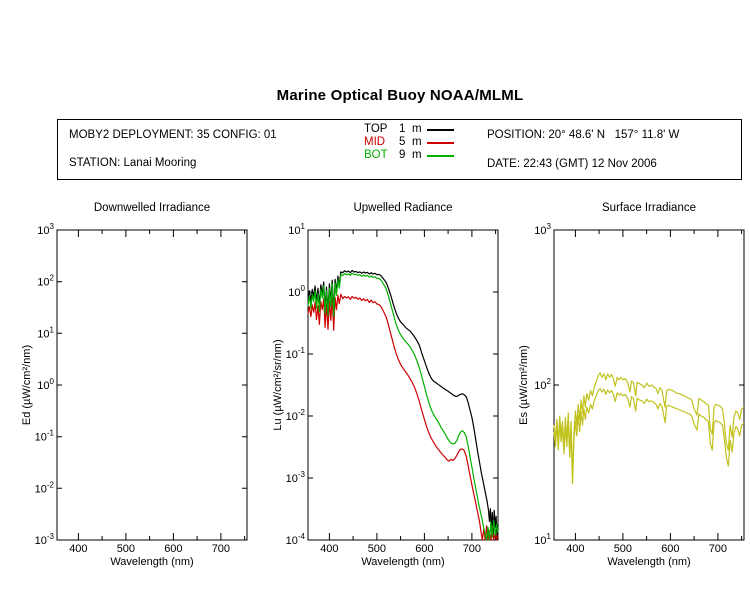 This screenshot has width=750, height=600. Describe the element at coordinates (376, 155) in the screenshot. I see `legend-label-bot: BOT` at that location.